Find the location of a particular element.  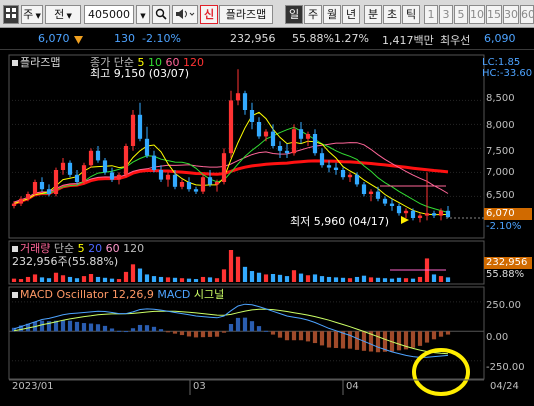

speaker-icon is located at coordinates (185, 14).